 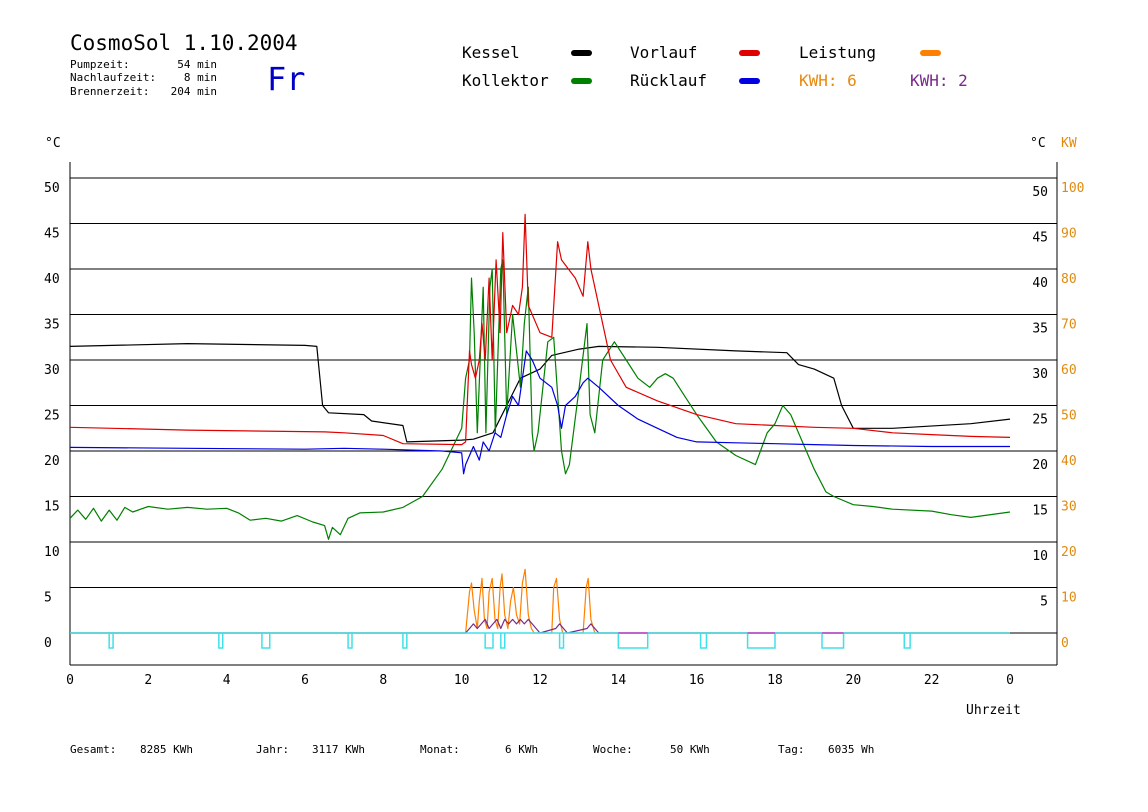 I want to click on footer-value-gesamt: 8285 KWh, so click(x=166, y=749).